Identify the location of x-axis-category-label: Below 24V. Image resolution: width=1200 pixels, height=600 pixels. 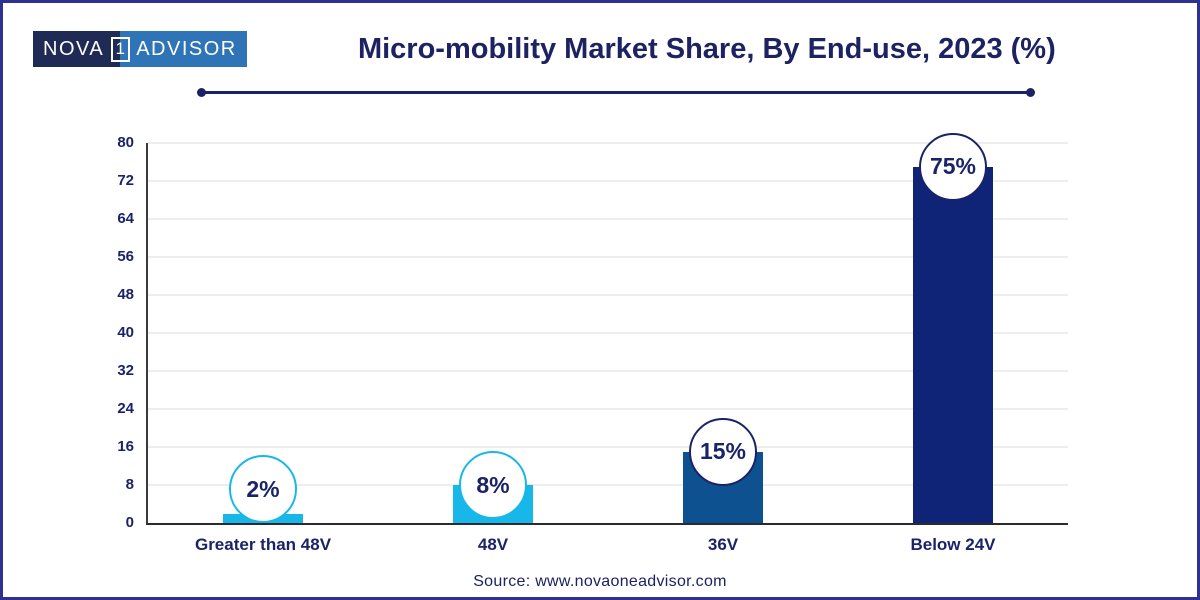
(953, 544).